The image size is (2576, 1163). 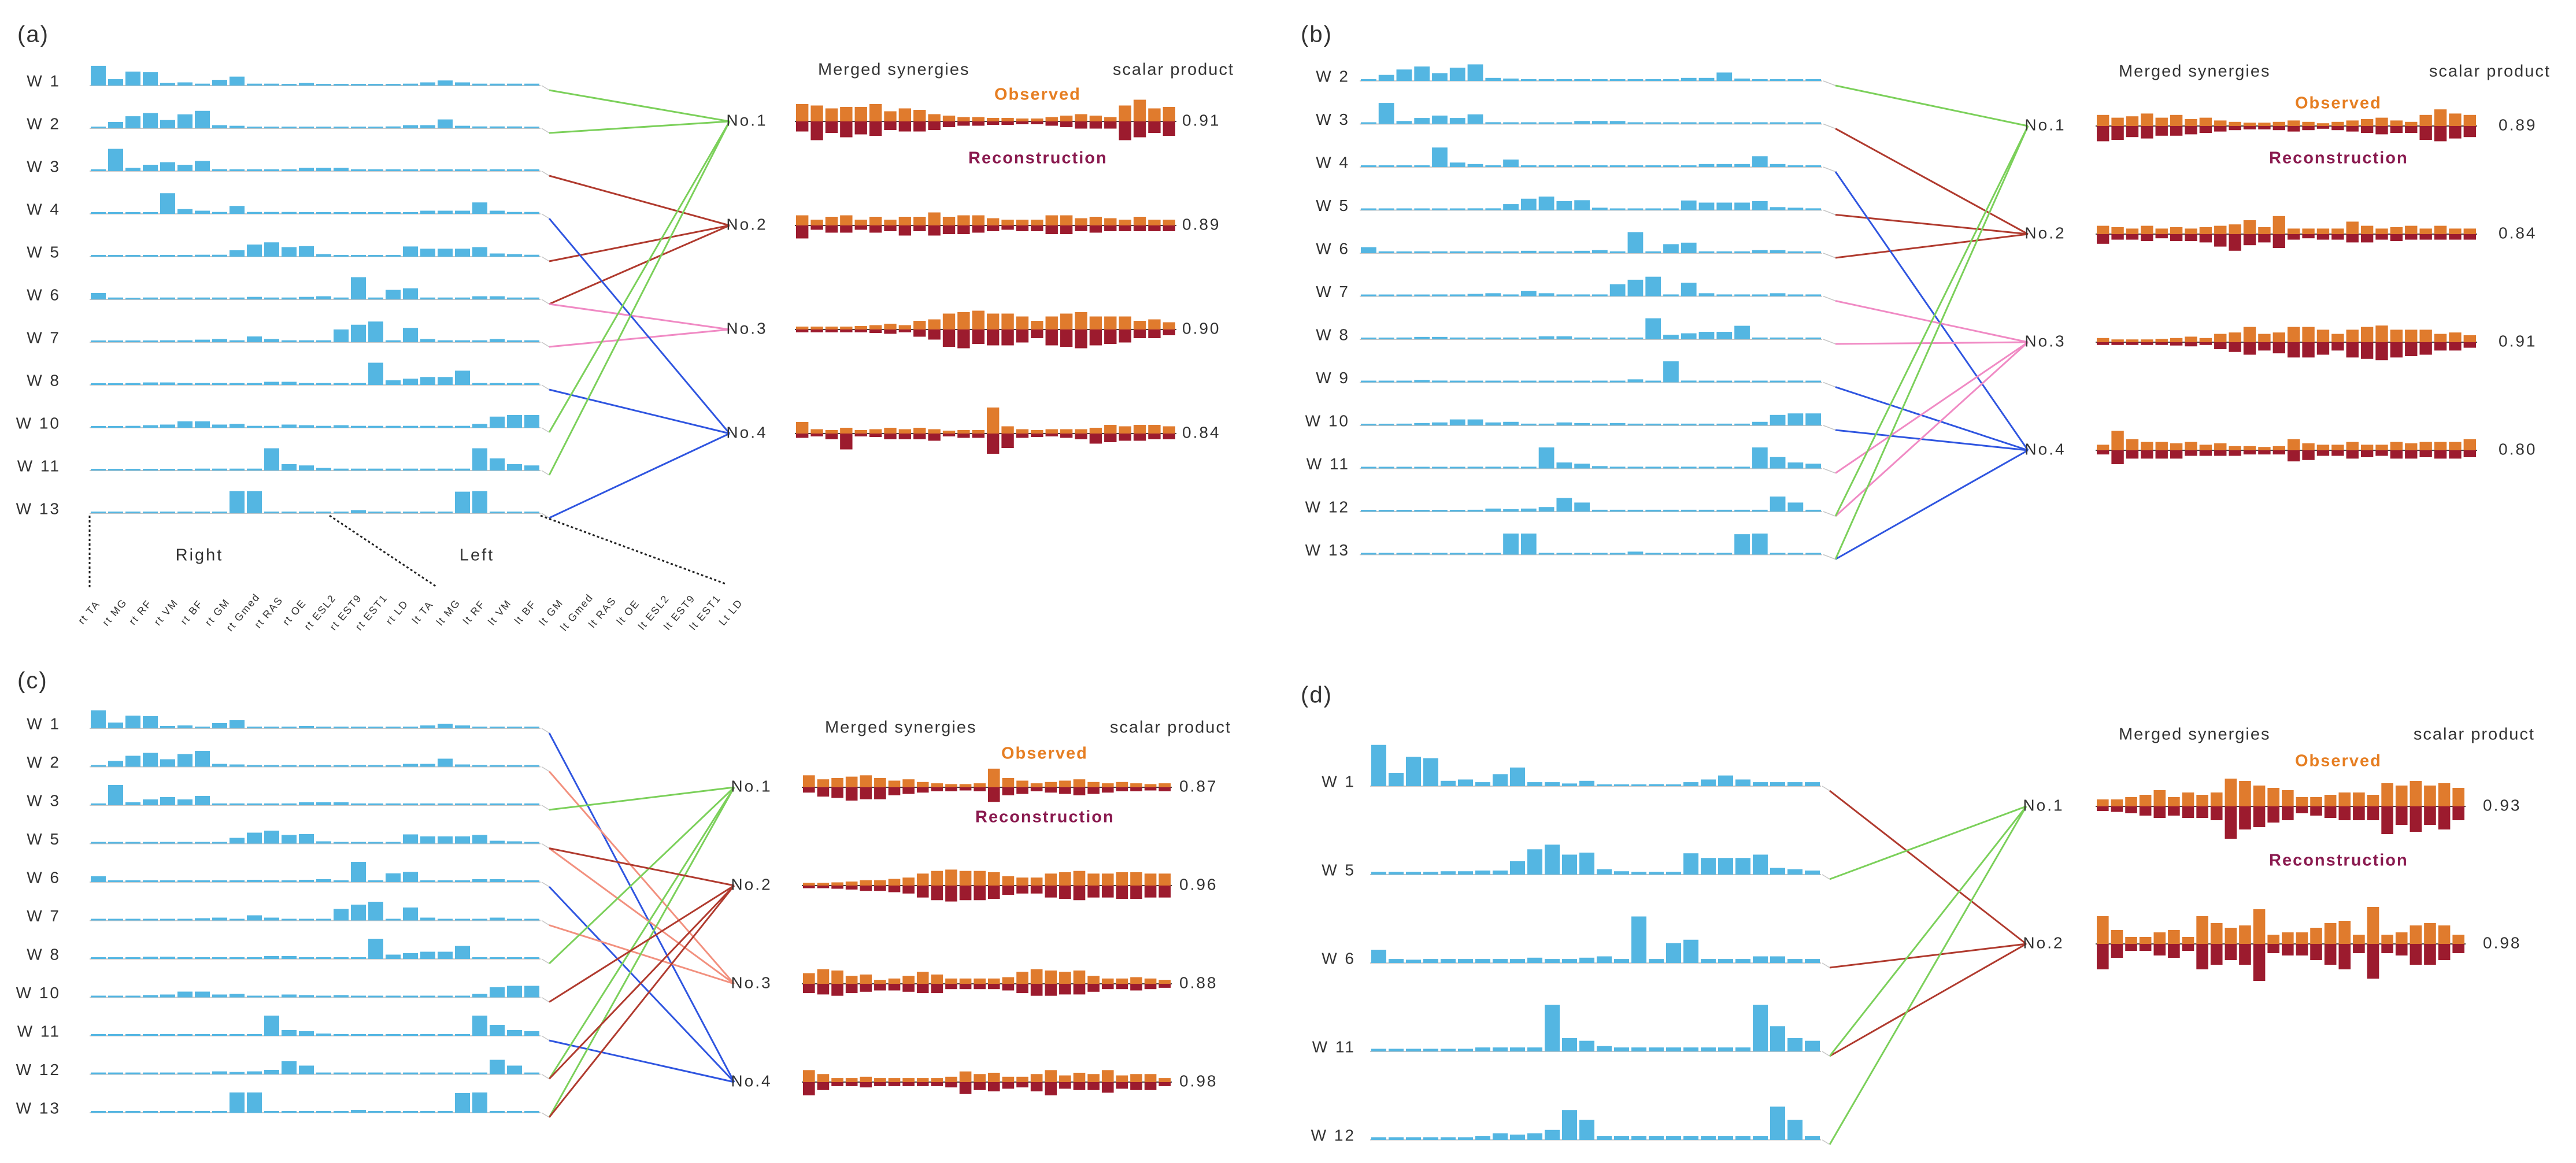 What do you see at coordinates (44, 762) in the screenshot?
I see `synergy-label: W 2` at bounding box center [44, 762].